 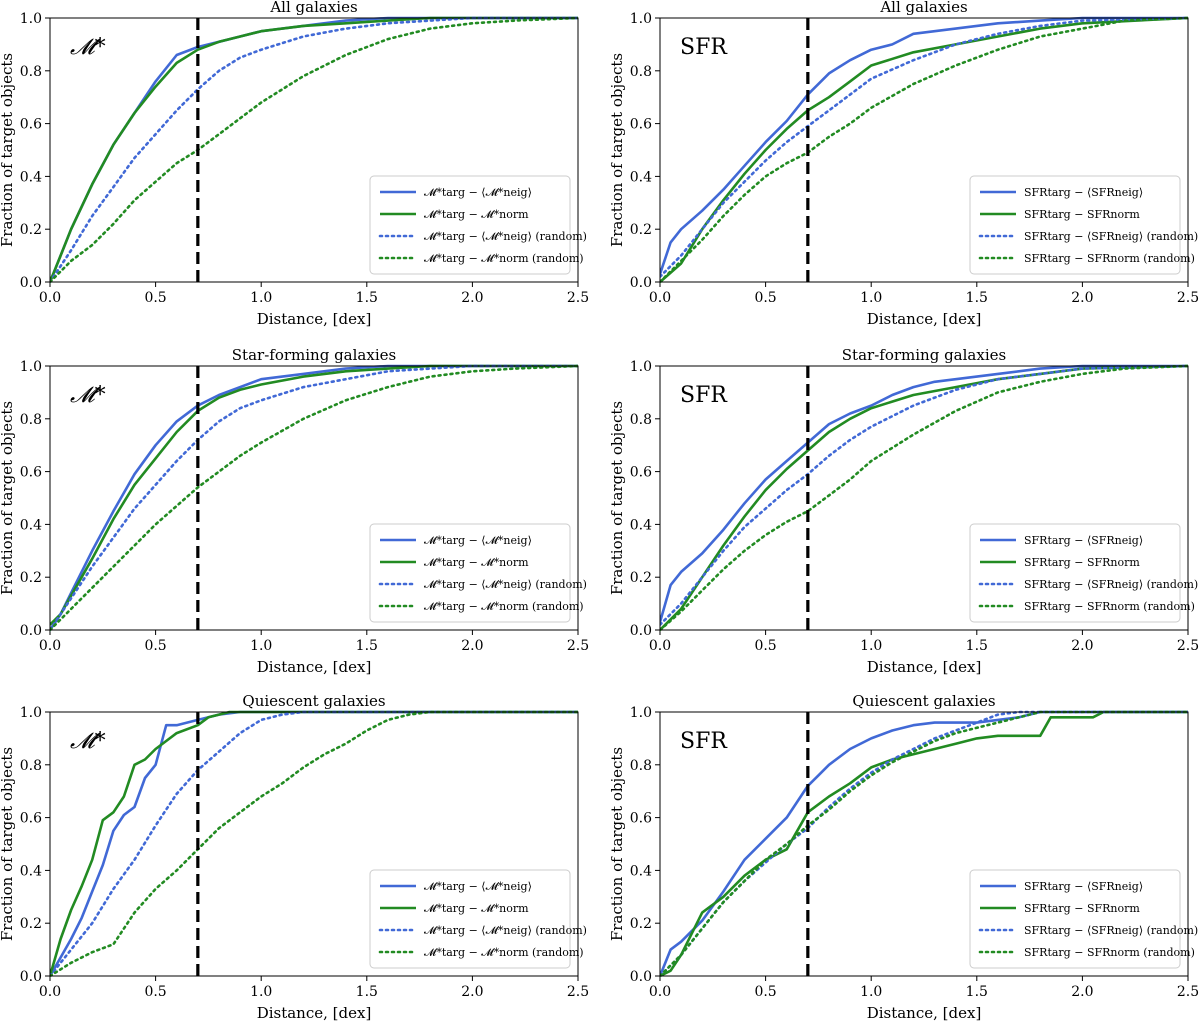 I want to click on panel-title: All galaxies, so click(x=313, y=8).